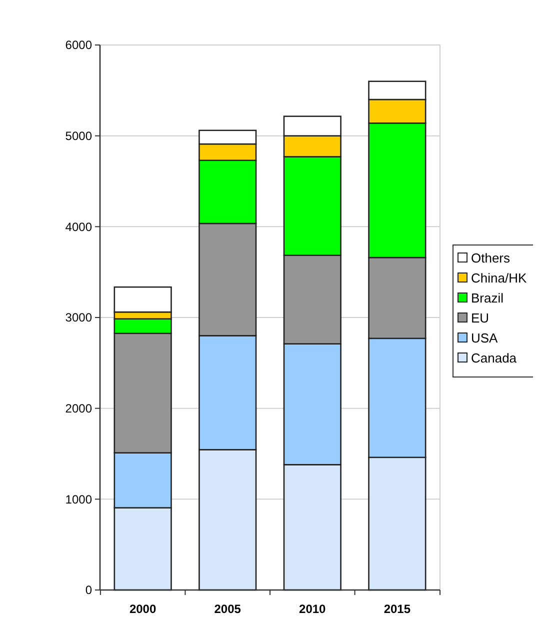 This screenshot has height=632, width=541. Describe the element at coordinates (499, 278) in the screenshot. I see `legend-label: China/HK` at that location.